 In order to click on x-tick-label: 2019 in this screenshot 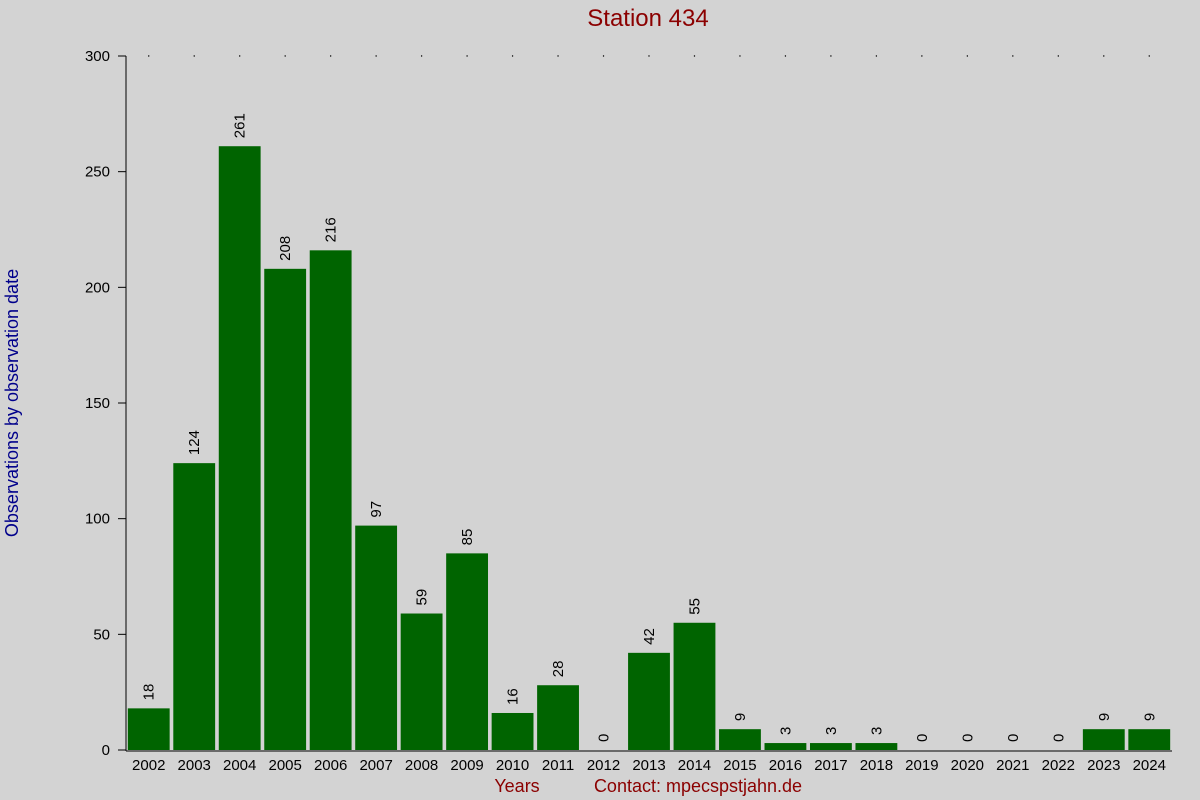, I will do `click(921, 765)`.